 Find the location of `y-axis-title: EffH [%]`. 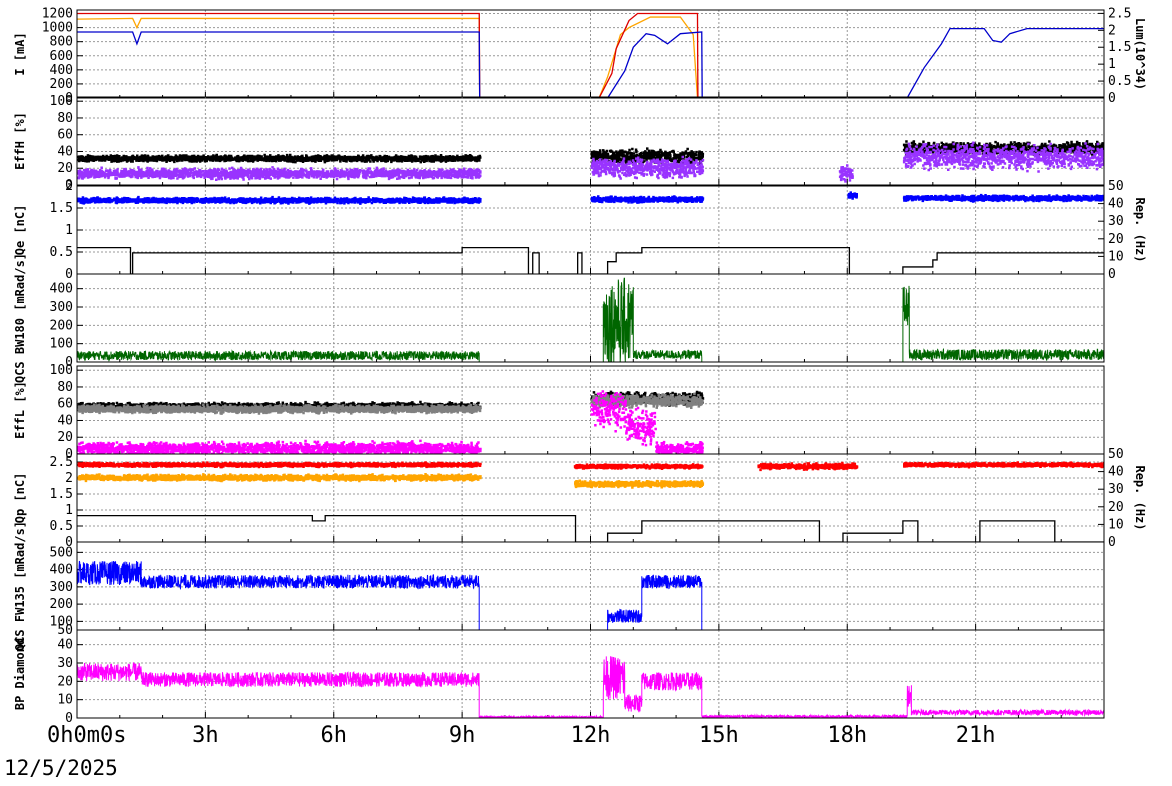

y-axis-title: EffH [%] is located at coordinates (20, 141).